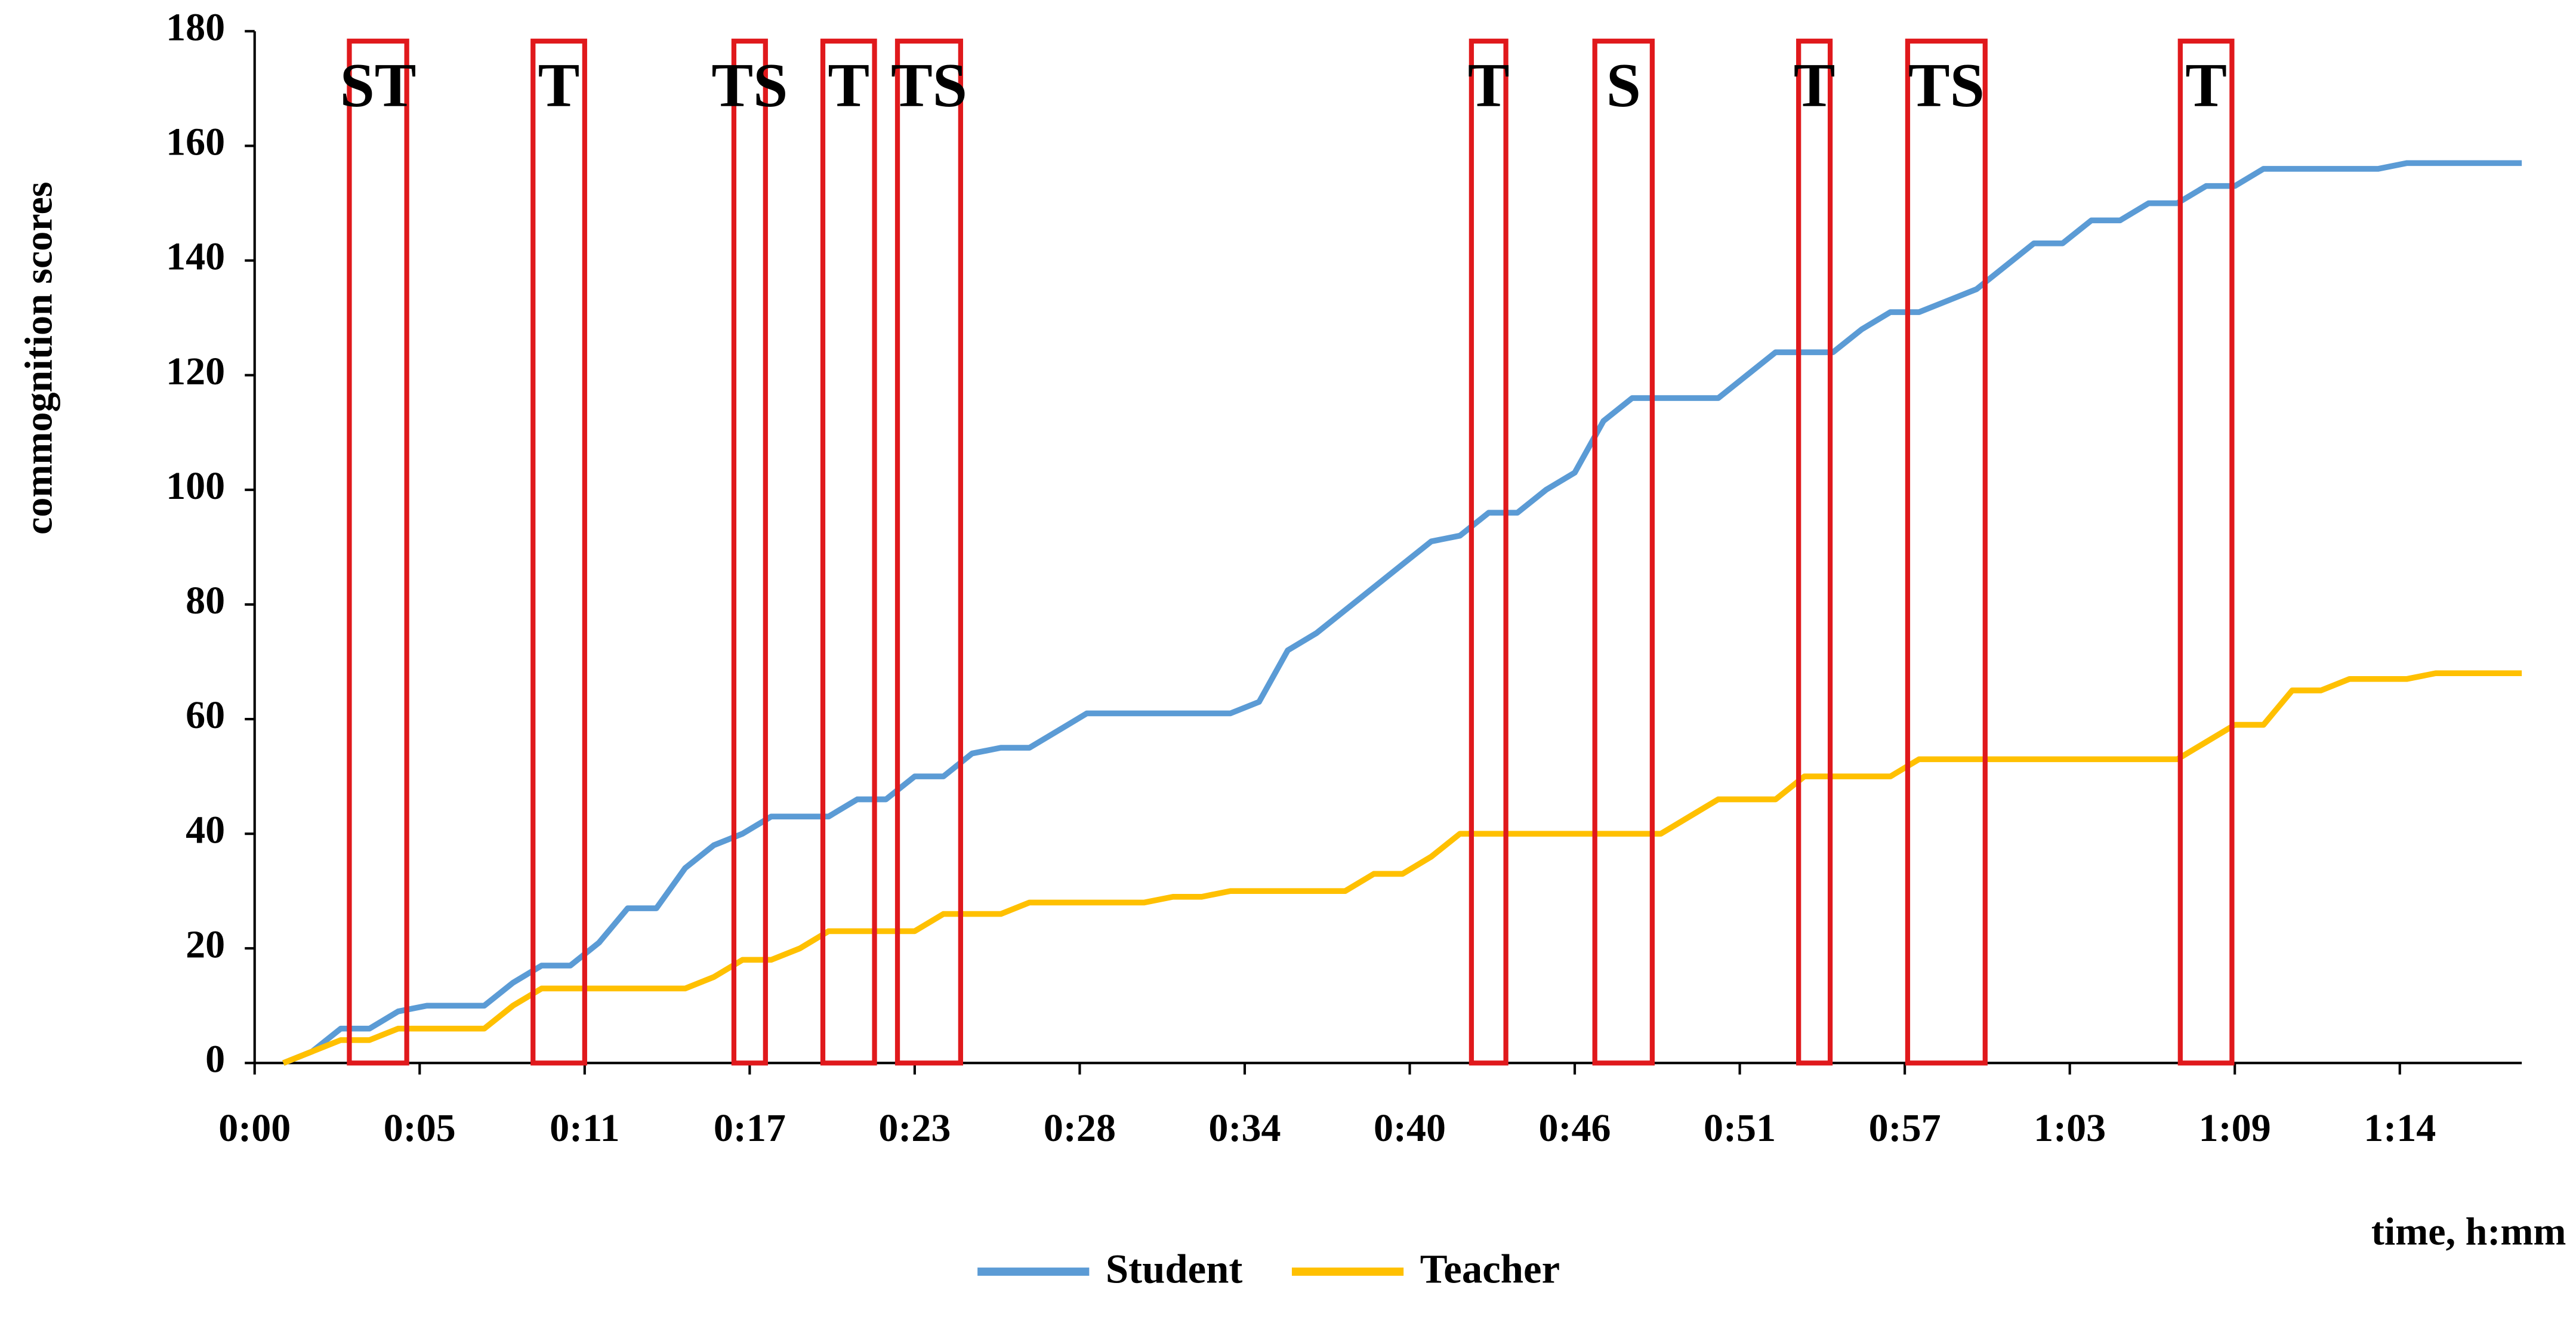  What do you see at coordinates (1080, 1128) in the screenshot?
I see `x-tick-label: 0:28` at bounding box center [1080, 1128].